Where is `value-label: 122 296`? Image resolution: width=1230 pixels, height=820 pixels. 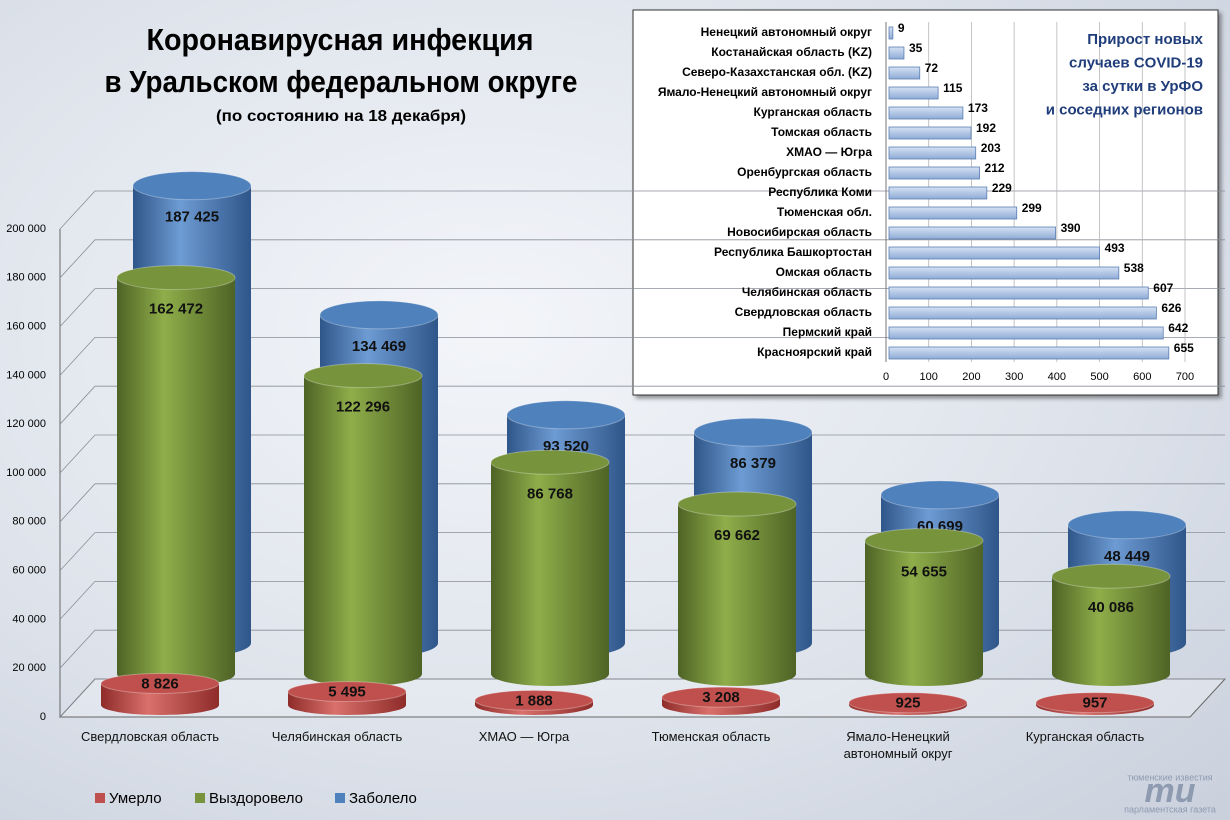 value-label: 122 296 is located at coordinates (363, 407).